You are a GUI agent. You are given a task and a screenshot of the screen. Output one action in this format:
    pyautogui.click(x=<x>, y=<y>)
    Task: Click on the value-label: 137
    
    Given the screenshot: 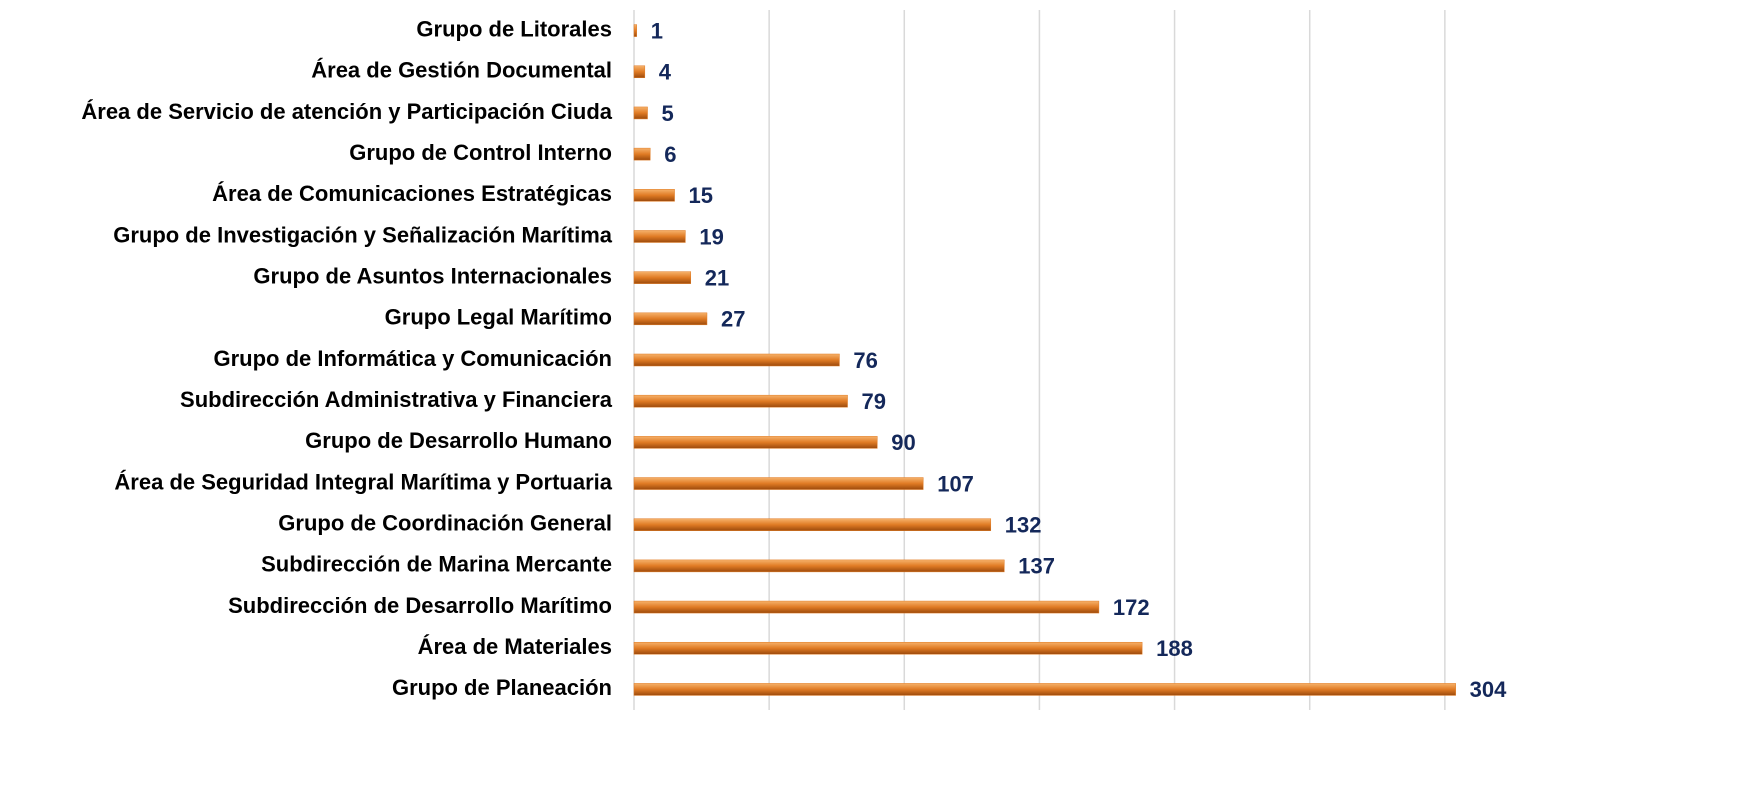 What is the action you would take?
    pyautogui.click(x=1036, y=566)
    